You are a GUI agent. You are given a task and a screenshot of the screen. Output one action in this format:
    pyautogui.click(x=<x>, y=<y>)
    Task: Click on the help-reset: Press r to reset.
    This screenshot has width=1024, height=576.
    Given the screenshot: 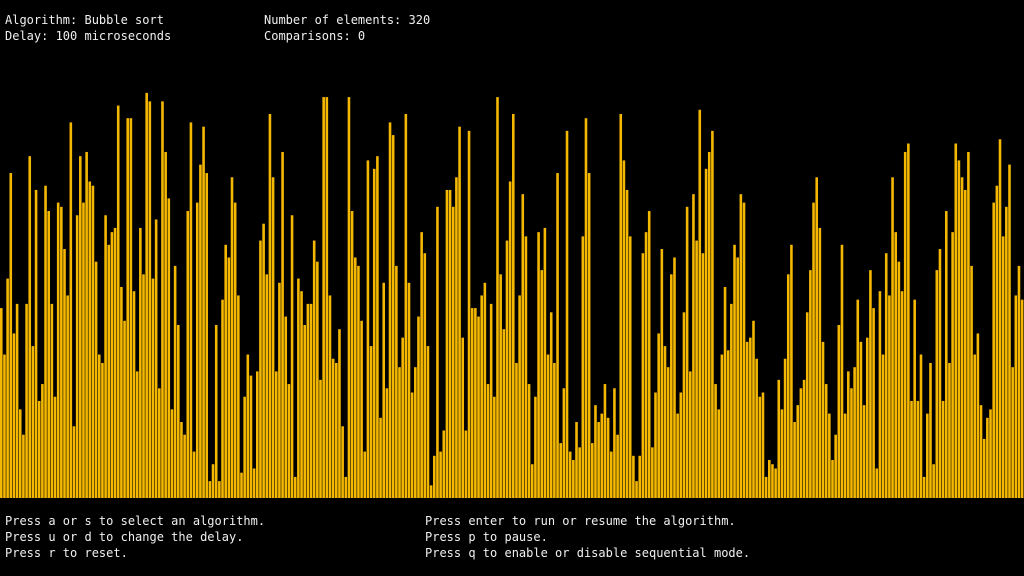 What is the action you would take?
    pyautogui.click(x=66, y=553)
    